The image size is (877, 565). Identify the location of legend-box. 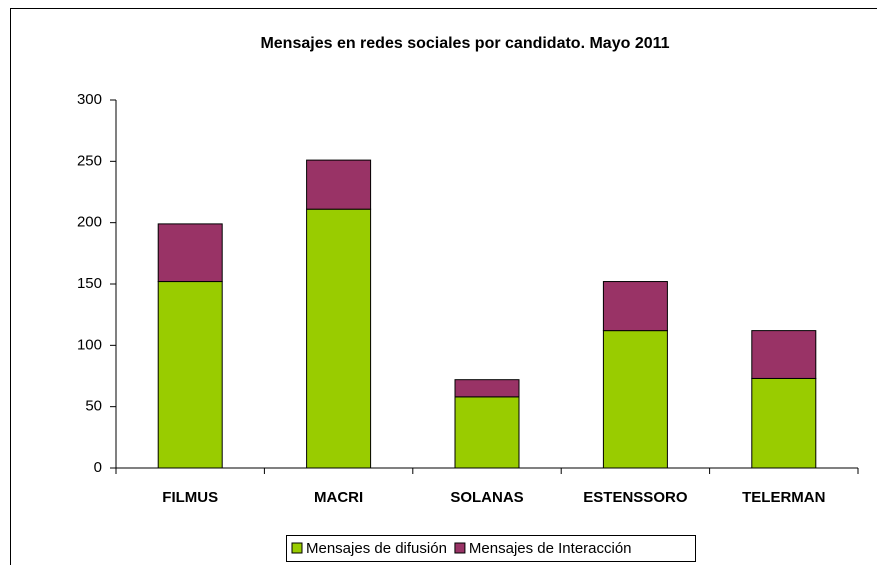
(491, 548).